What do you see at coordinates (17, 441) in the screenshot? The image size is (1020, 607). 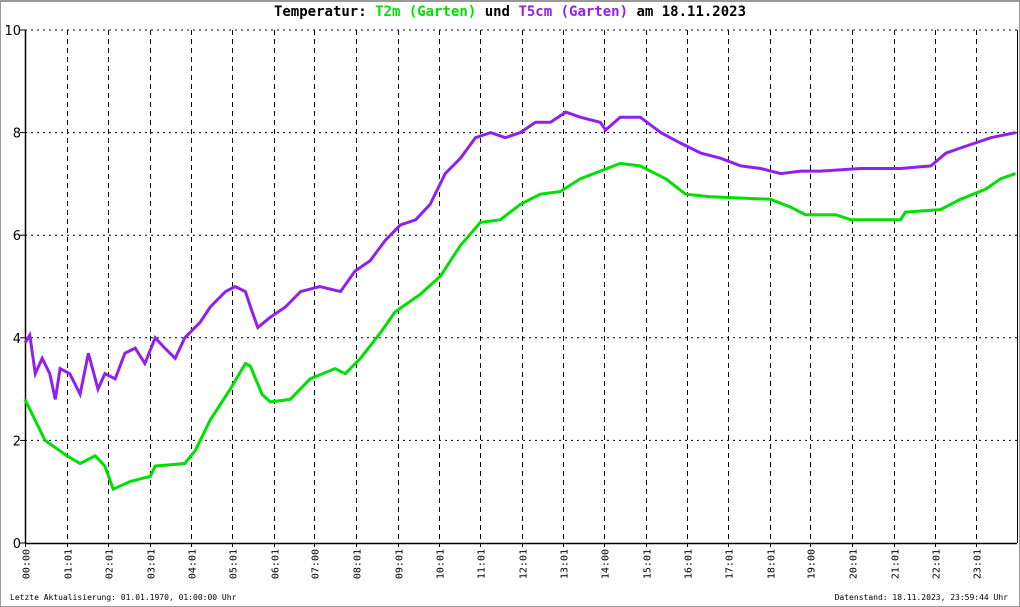 I see `y-tick-label: 2` at bounding box center [17, 441].